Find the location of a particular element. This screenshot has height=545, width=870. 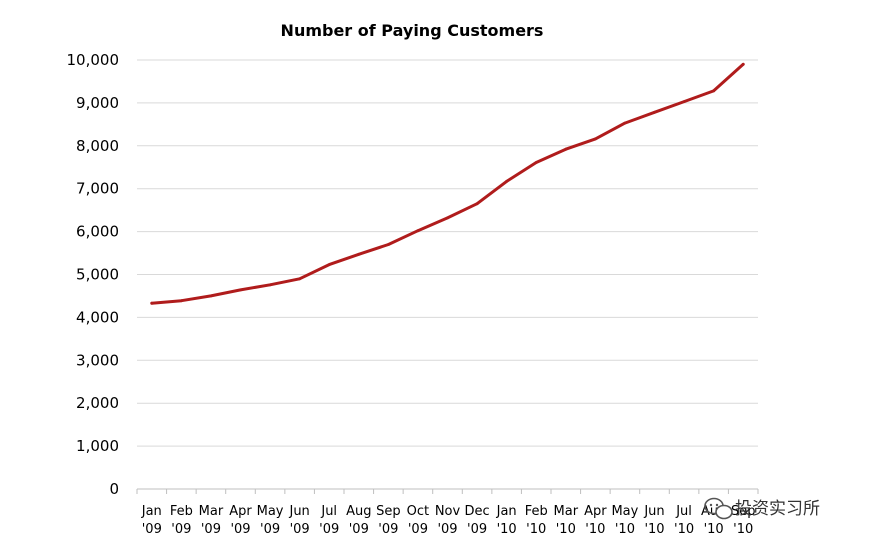

x-tick-label: Jul '09 is located at coordinates (329, 520).